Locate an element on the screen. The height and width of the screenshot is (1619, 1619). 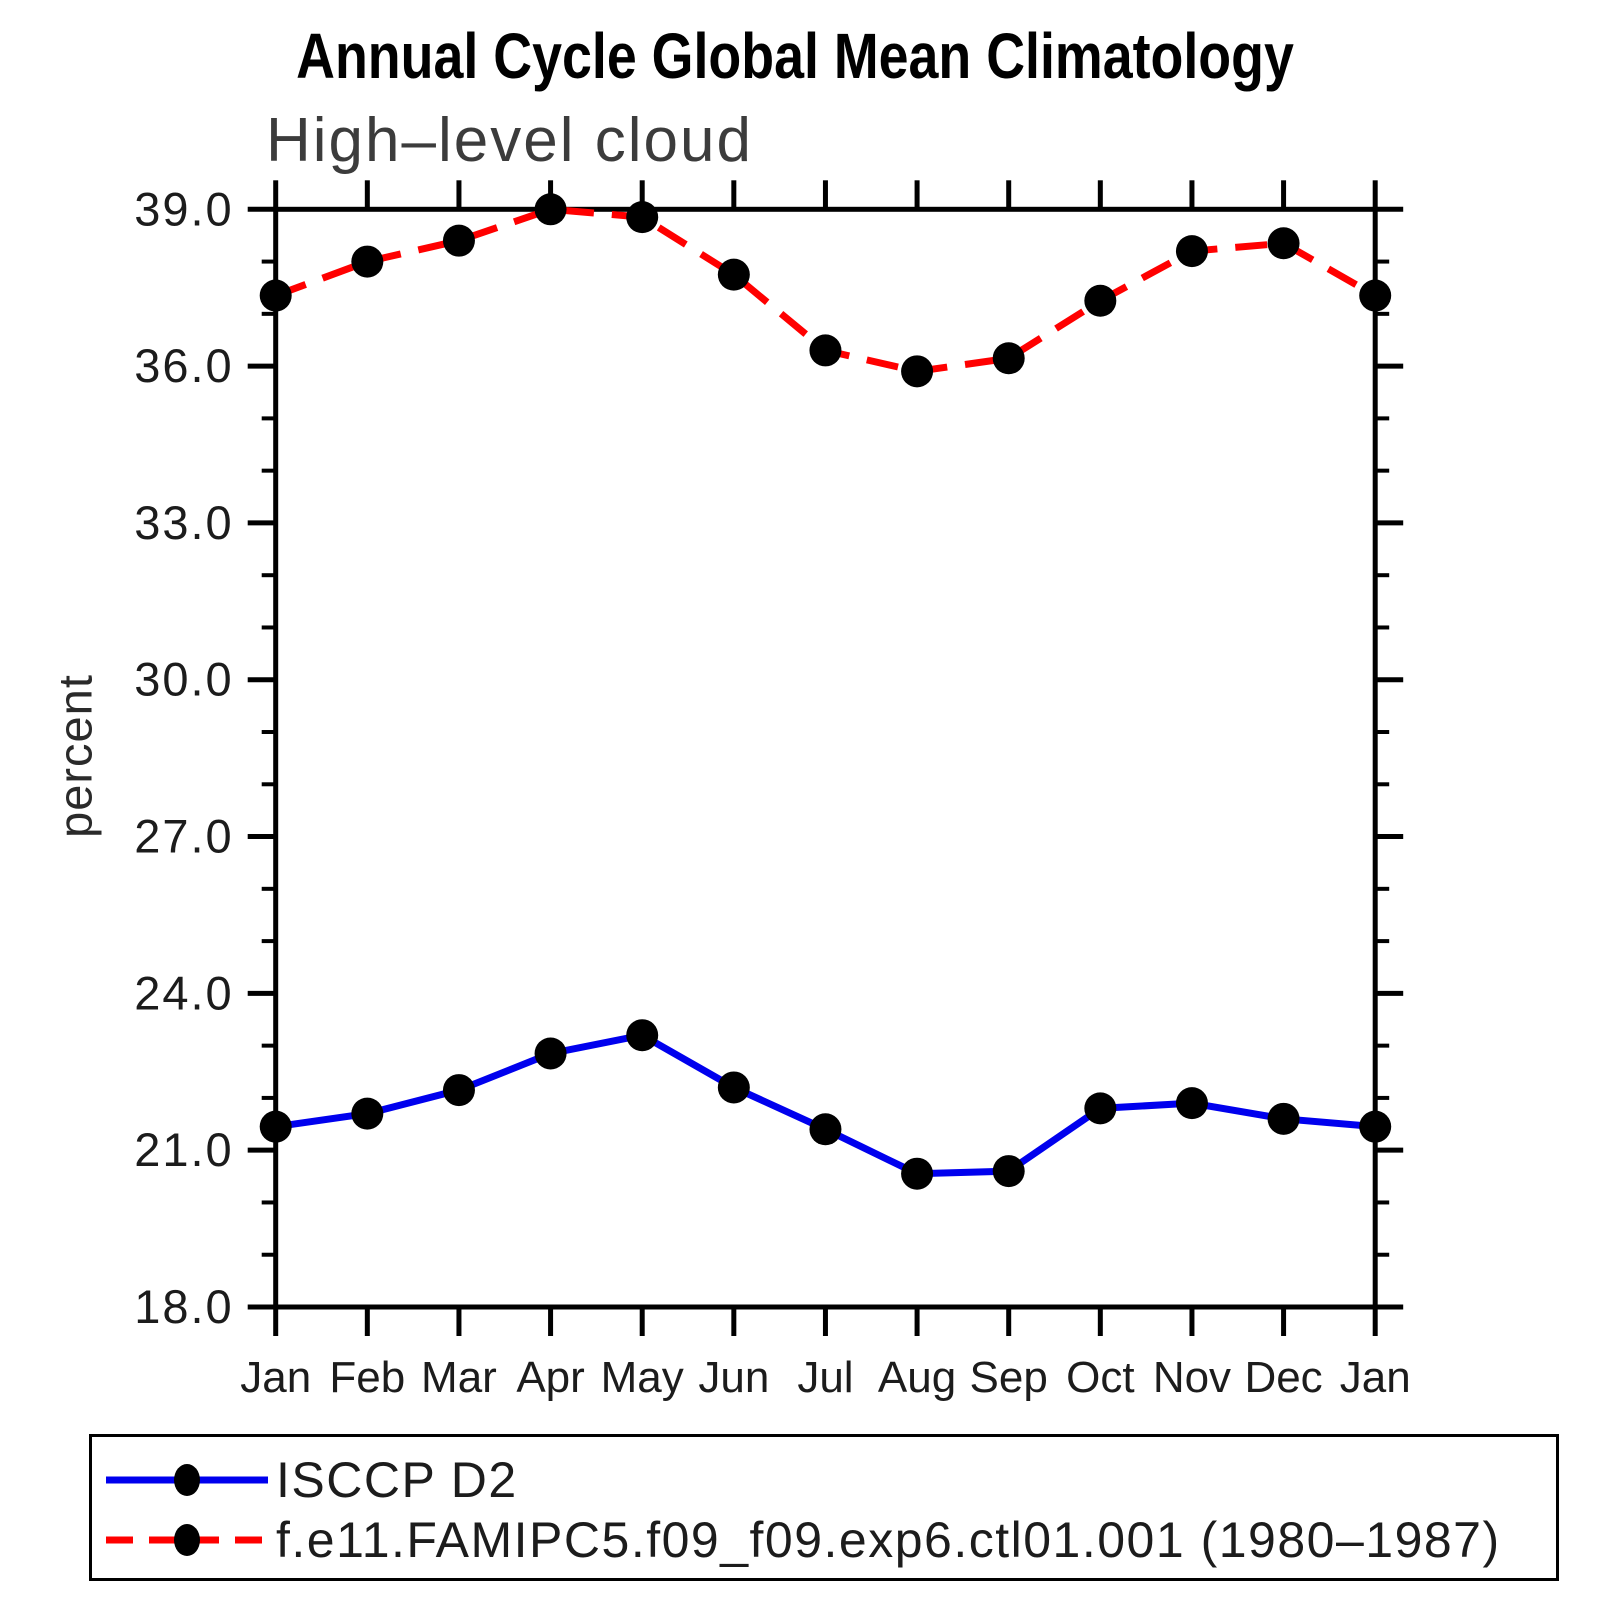
x-tick-label: Sep is located at coordinates (1009, 1377).